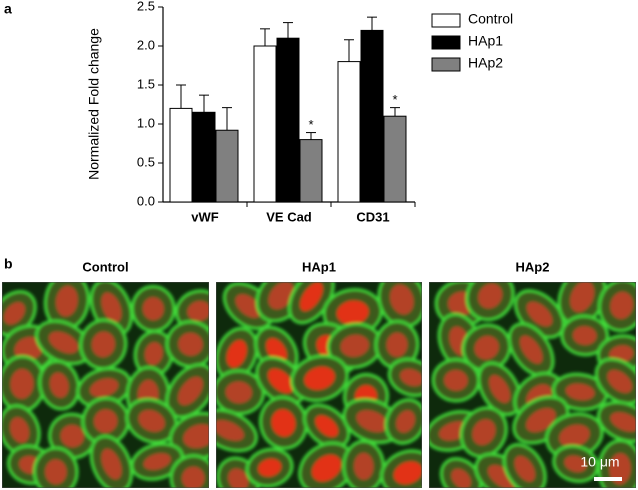  What do you see at coordinates (319, 266) in the screenshot?
I see `image-title: HAp1` at bounding box center [319, 266].